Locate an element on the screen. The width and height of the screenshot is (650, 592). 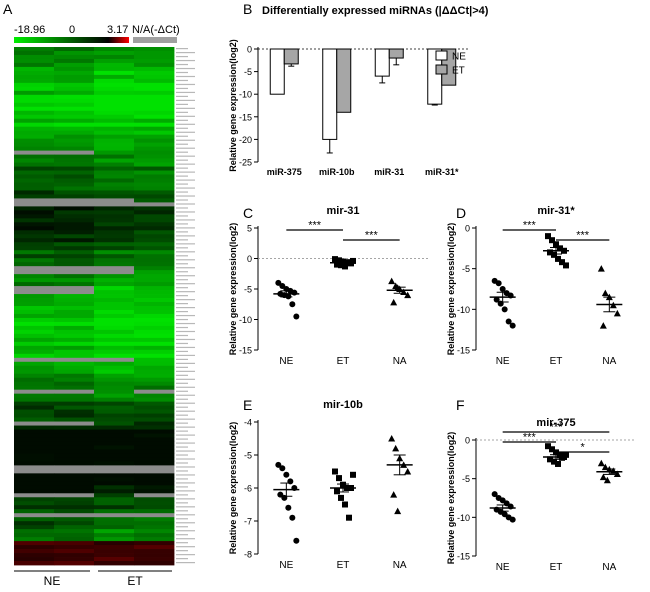
legend-swatch-ne is located at coordinates (441, 55).